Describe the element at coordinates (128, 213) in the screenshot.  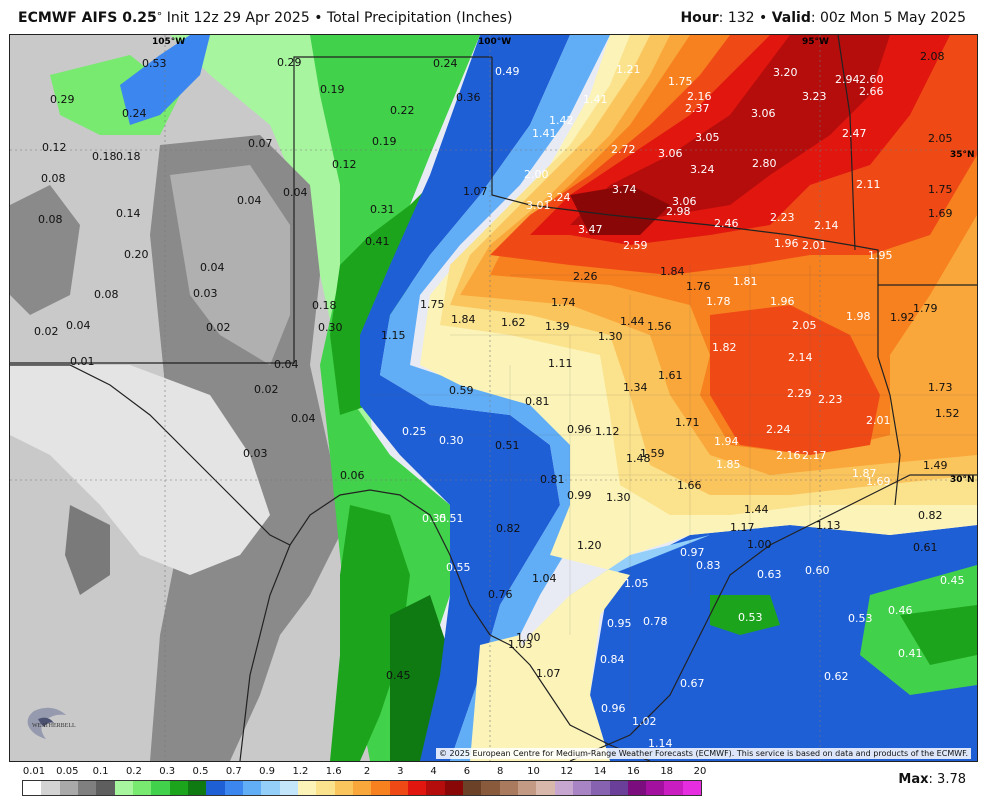
I see `precip-value-label: 0.14` at that location.